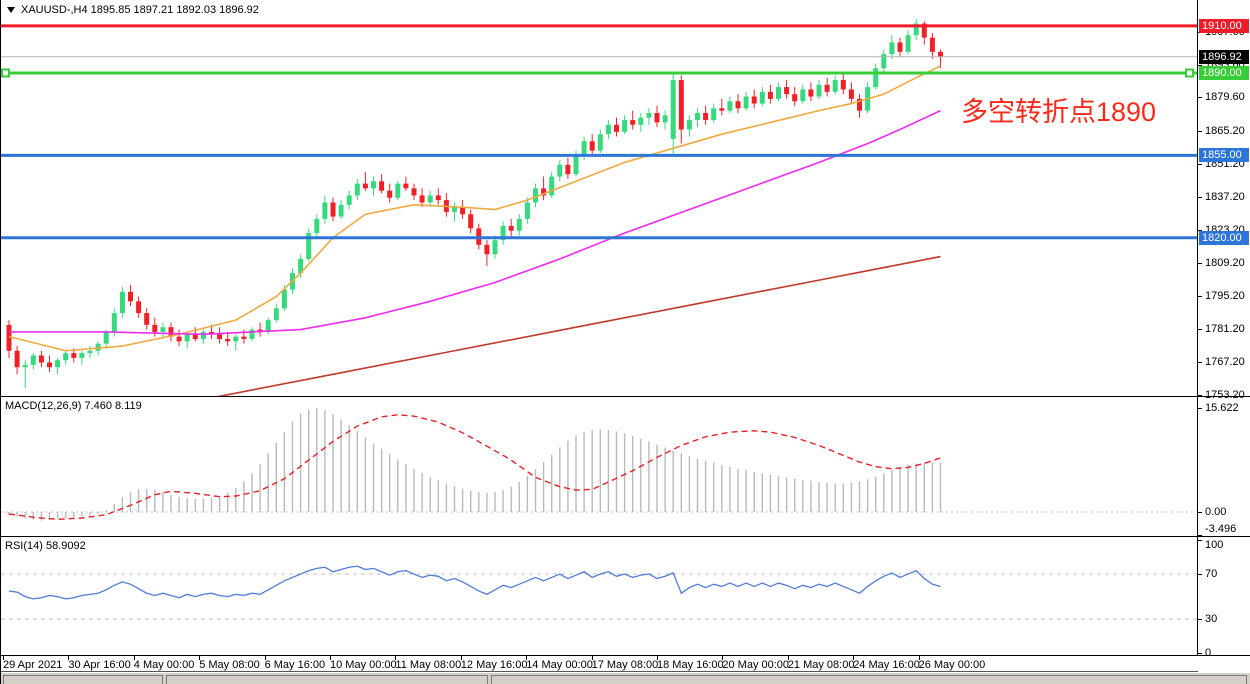  What do you see at coordinates (1224, 155) in the screenshot?
I see `price-badge-1855.00: 1855.00` at bounding box center [1224, 155].